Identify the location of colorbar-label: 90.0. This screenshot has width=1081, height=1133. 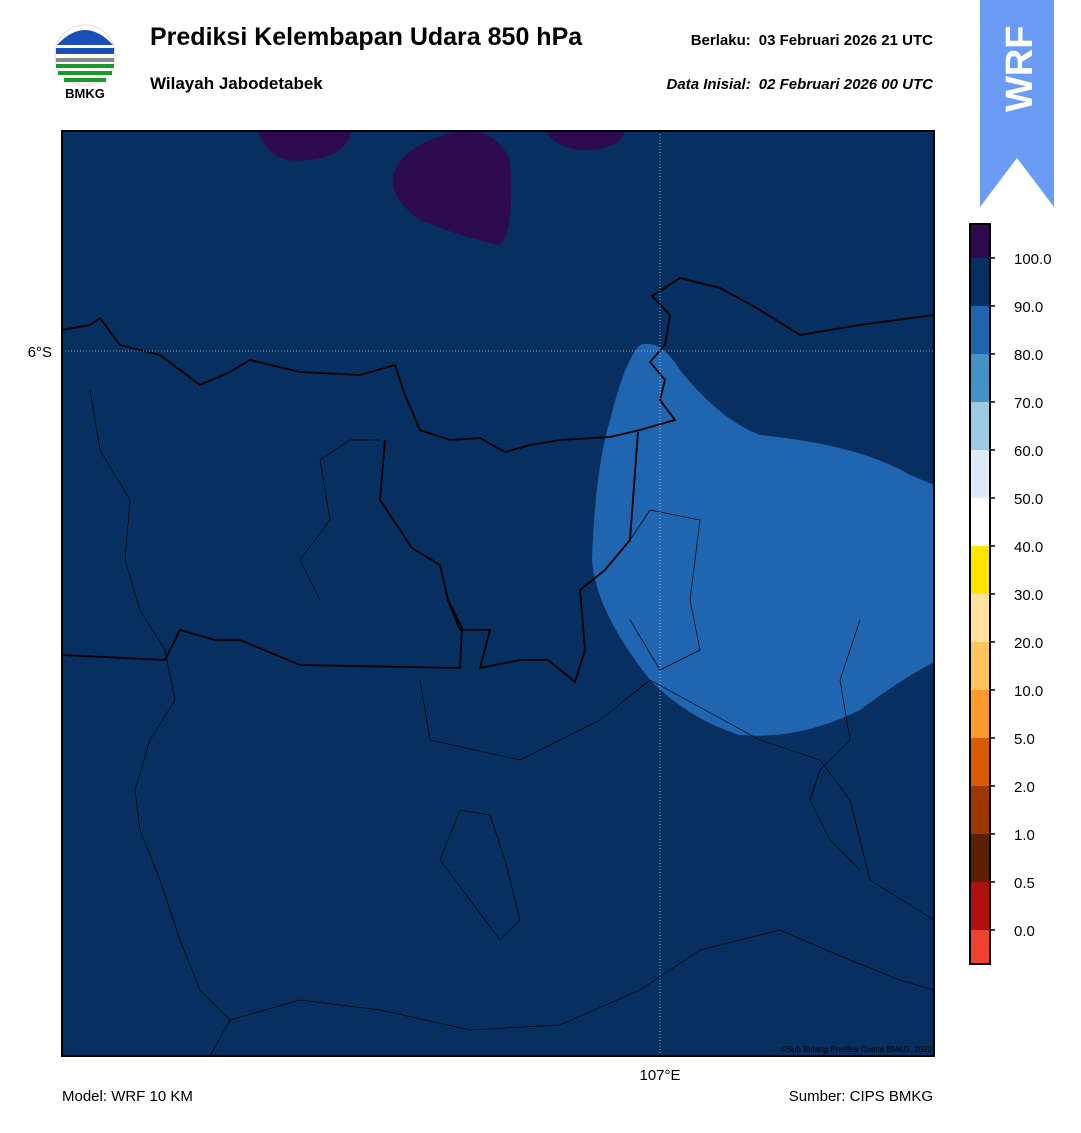
(1028, 307).